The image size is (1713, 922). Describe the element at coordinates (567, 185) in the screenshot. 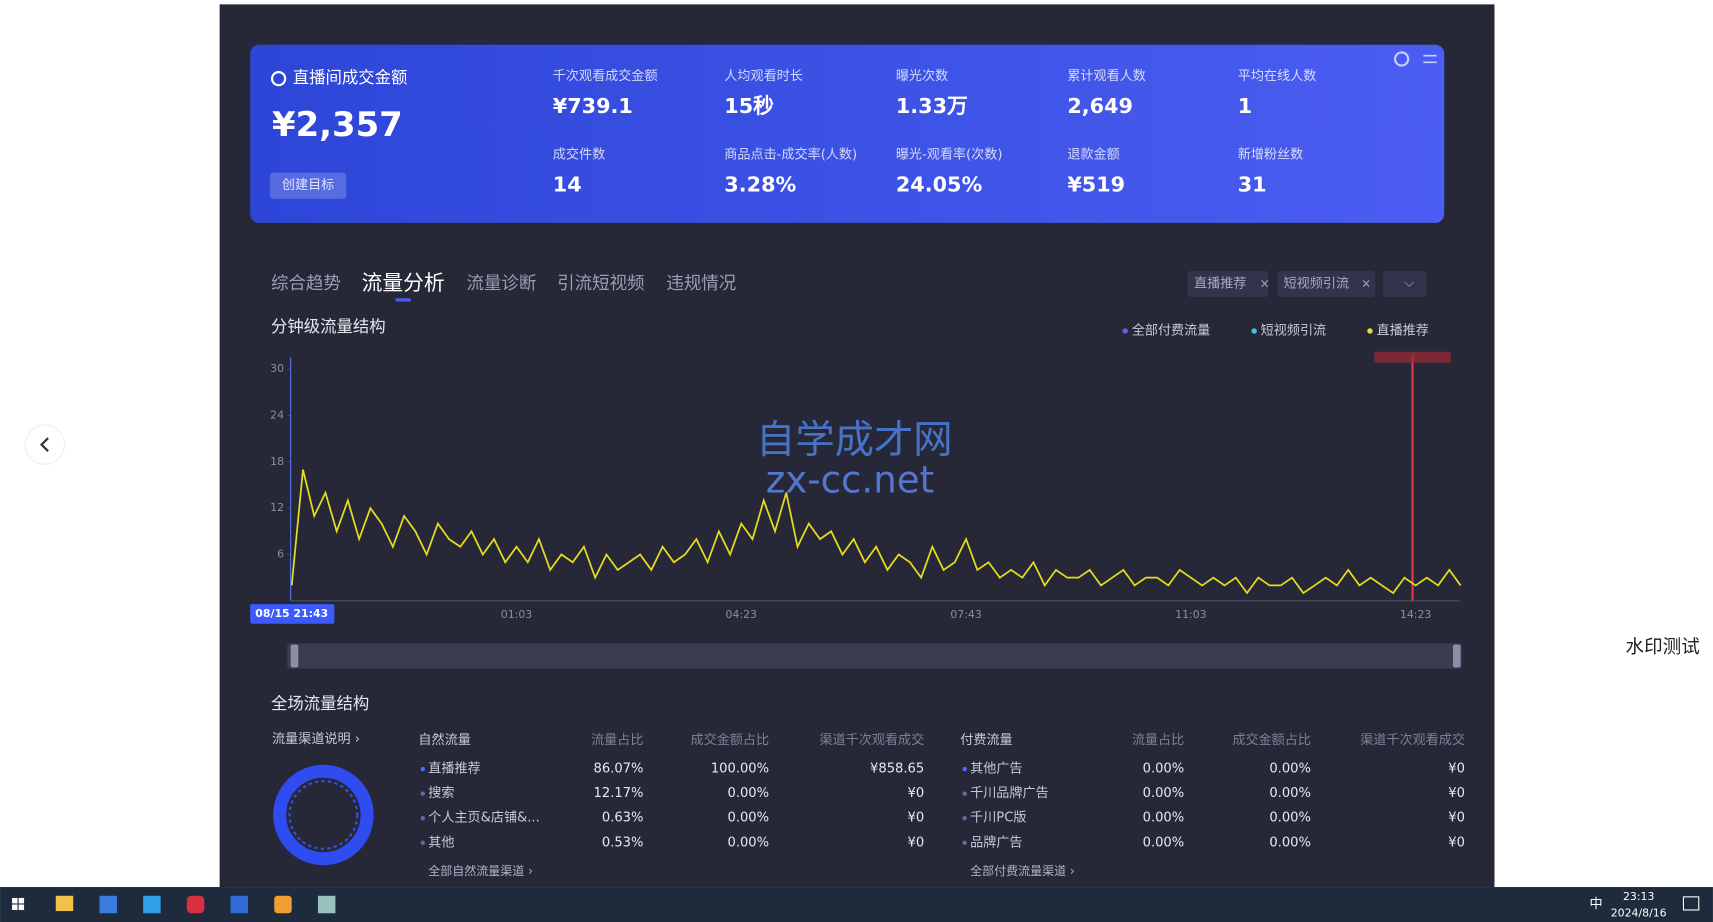

I see `metric-value: 14` at that location.